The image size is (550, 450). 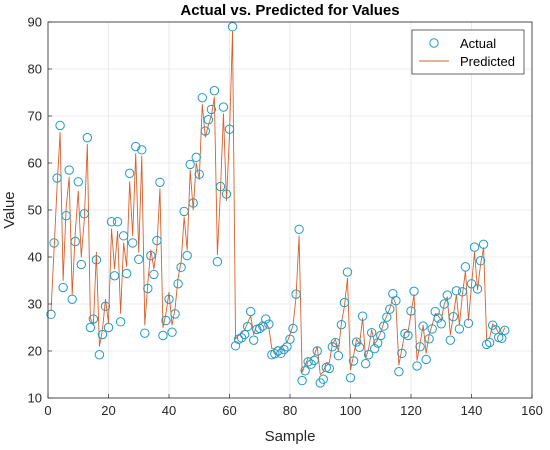 What do you see at coordinates (35, 116) in the screenshot?
I see `y-tick-label: 70` at bounding box center [35, 116].